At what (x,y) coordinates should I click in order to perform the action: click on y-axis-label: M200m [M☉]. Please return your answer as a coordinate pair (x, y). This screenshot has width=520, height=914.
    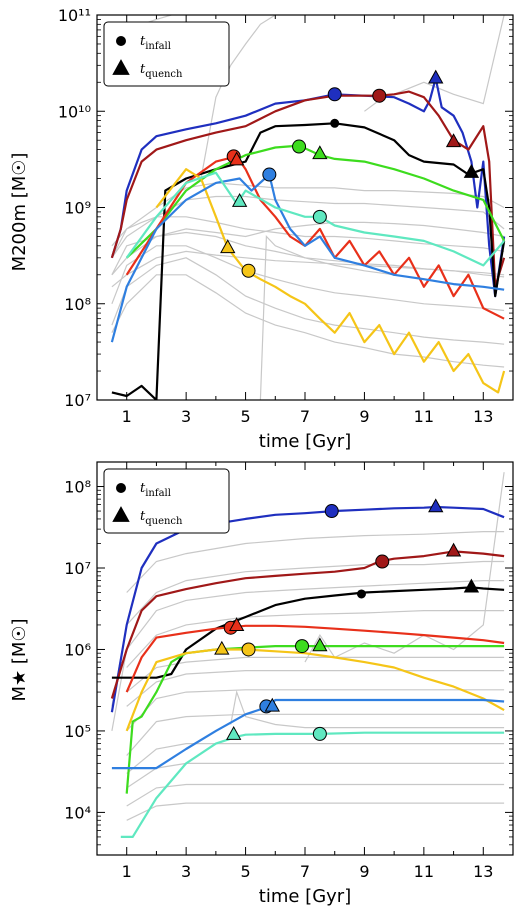
    Looking at the image, I should click on (19, 212).